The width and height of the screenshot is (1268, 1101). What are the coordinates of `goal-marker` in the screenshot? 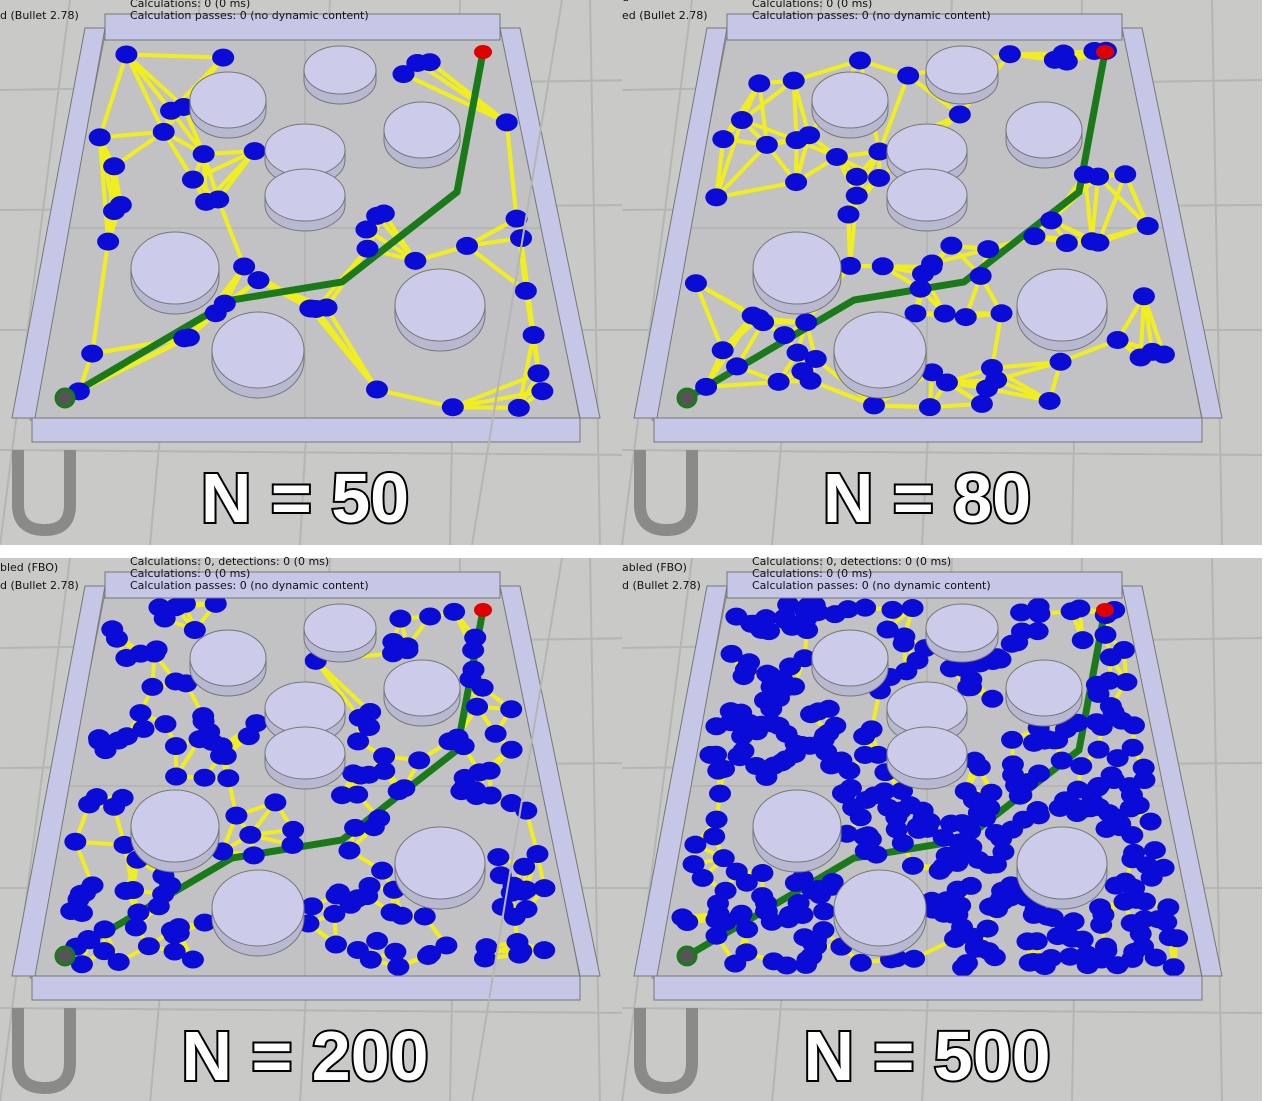 It's located at (483, 610).